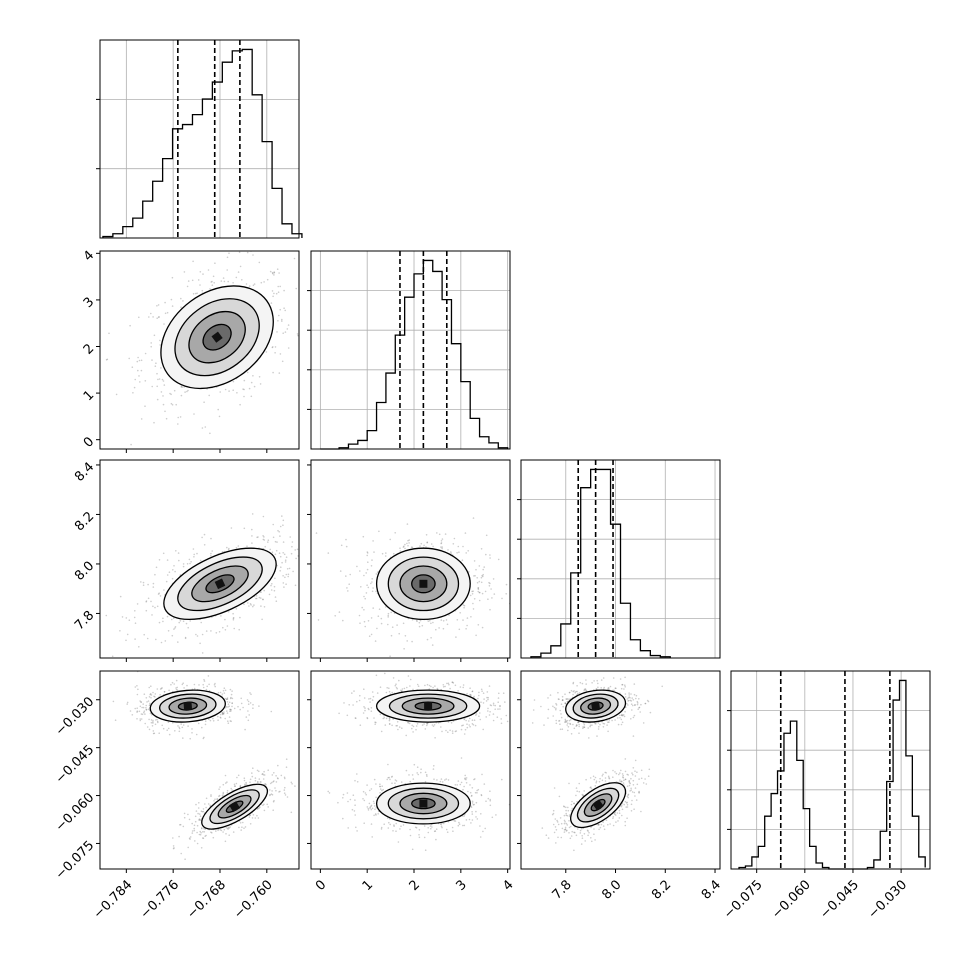  I want to click on panel-frame, so click(199, 770).